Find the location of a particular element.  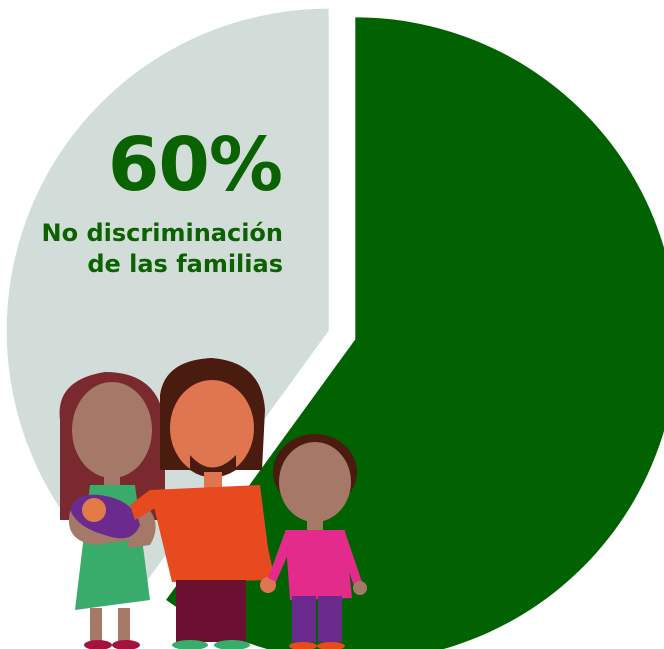

father-figure is located at coordinates (203, 503).